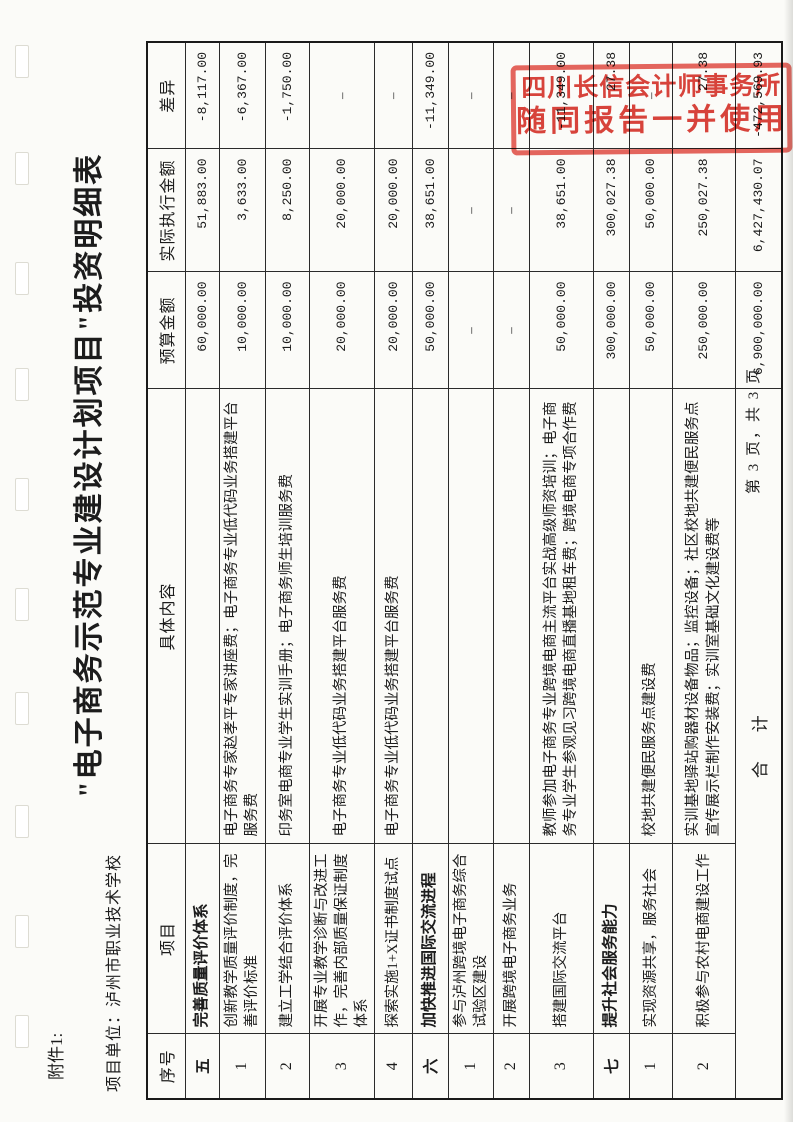 This screenshot has height=1122, width=793. I want to click on attachment-label: 附件1:, so click(56, 1056).